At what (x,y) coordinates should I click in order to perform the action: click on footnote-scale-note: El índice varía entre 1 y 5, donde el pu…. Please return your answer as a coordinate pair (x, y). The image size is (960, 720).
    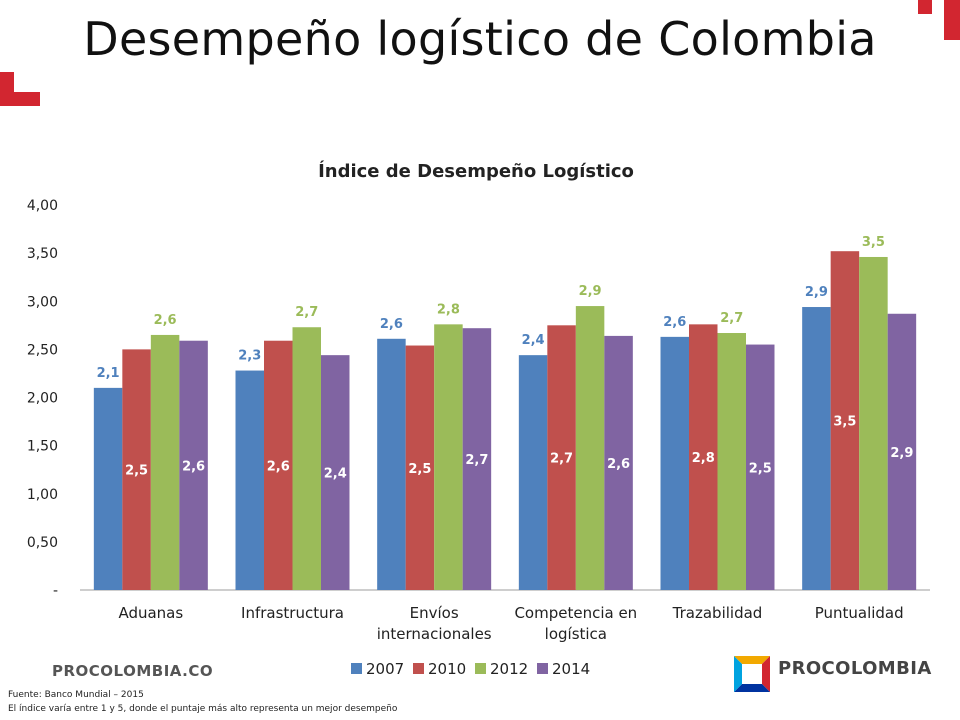
    Looking at the image, I should click on (203, 709).